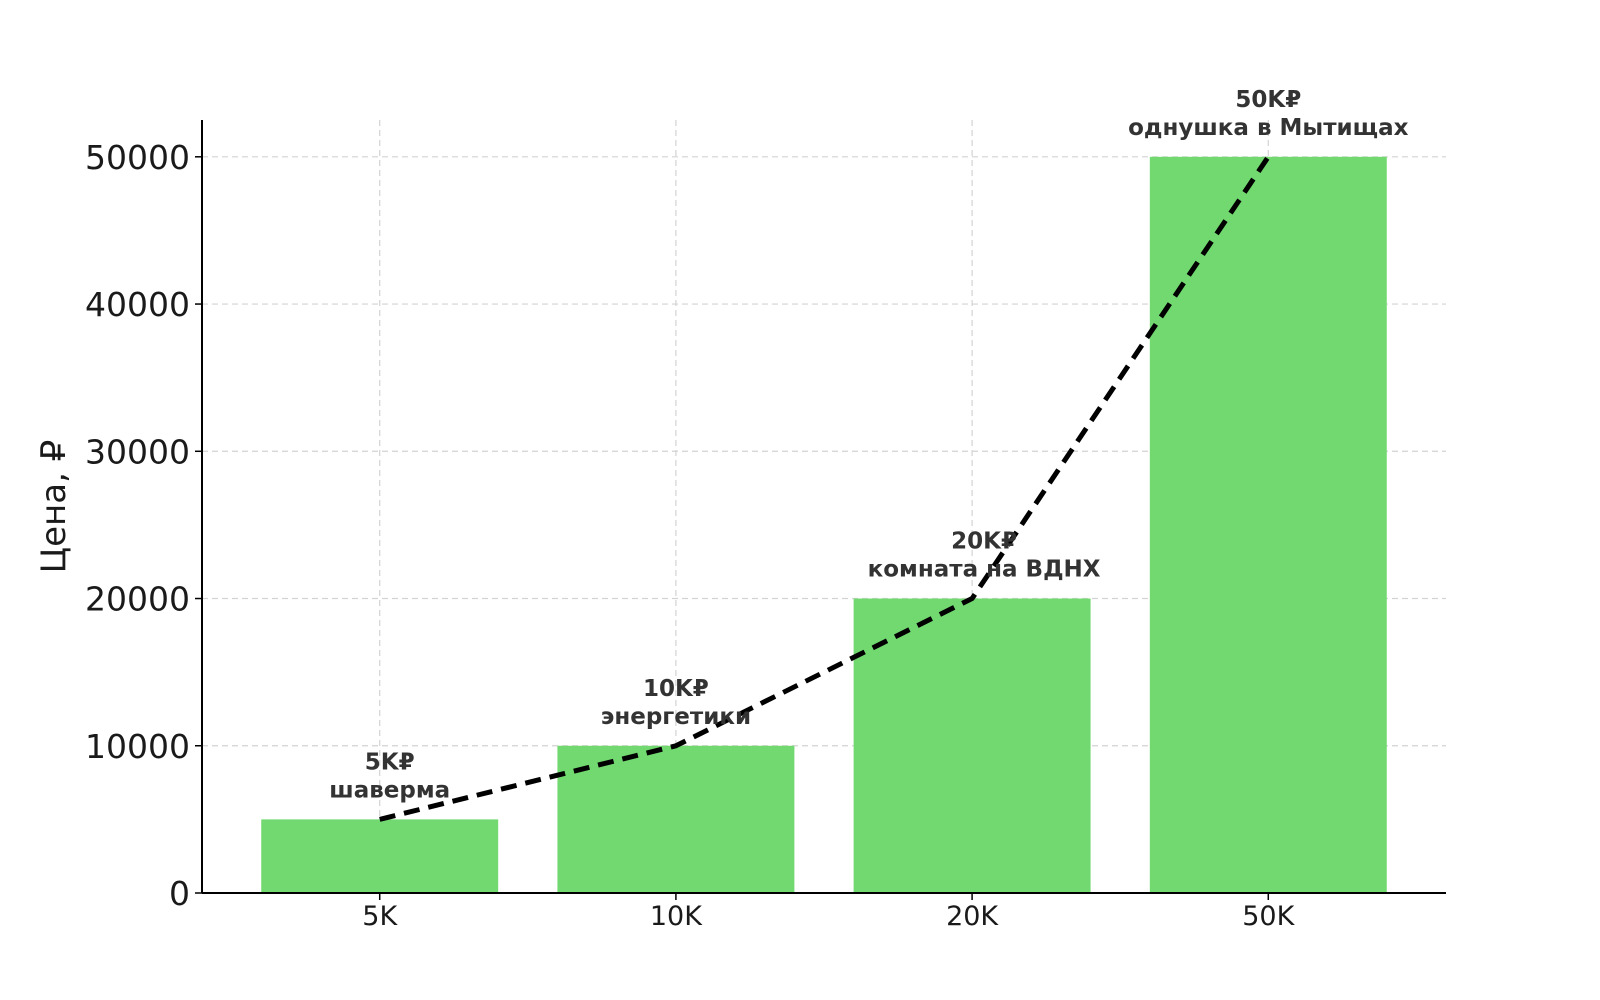 Image resolution: width=1600 pixels, height=1000 pixels. What do you see at coordinates (179, 893) in the screenshot?
I see `y-tick-label: 0` at bounding box center [179, 893].